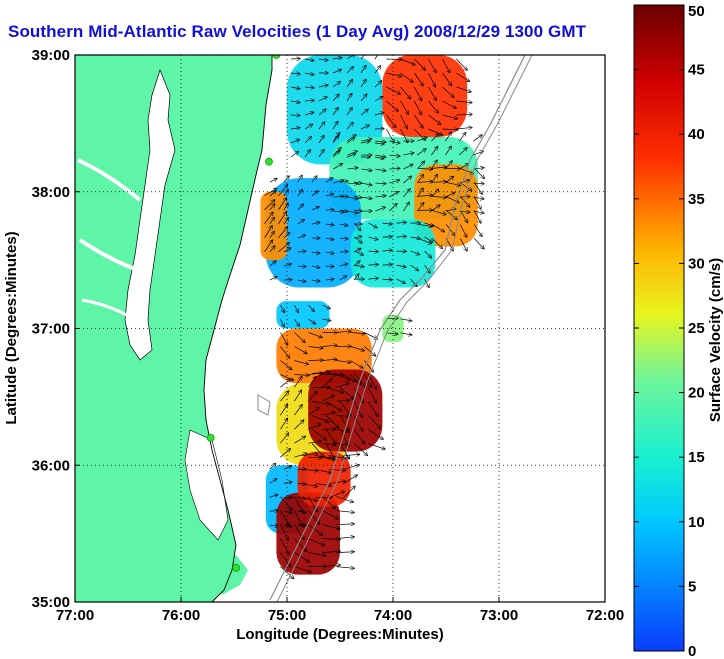 Image resolution: width=724 pixels, height=659 pixels. Describe the element at coordinates (243, 312) in the screenshot. I see `radar-stations` at that location.